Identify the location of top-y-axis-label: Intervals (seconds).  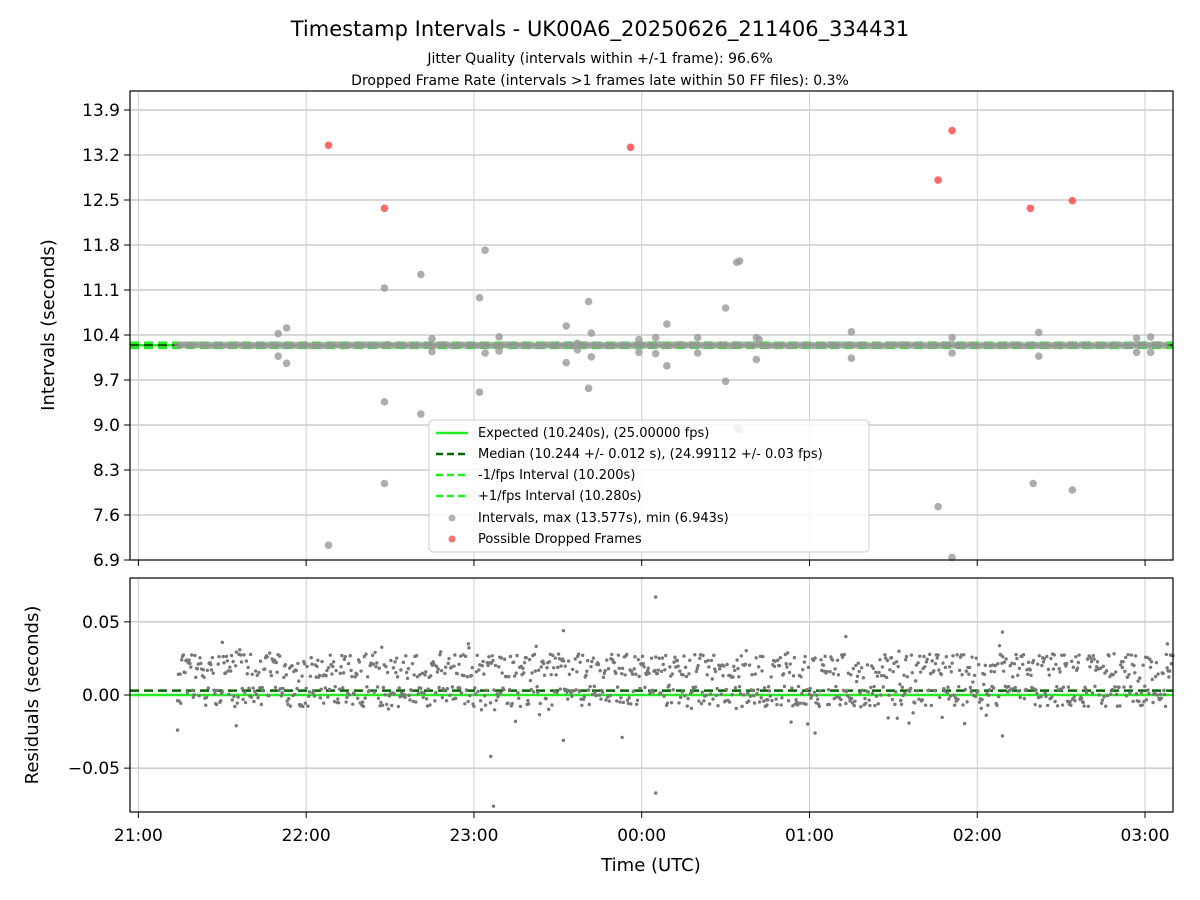
(48, 325).